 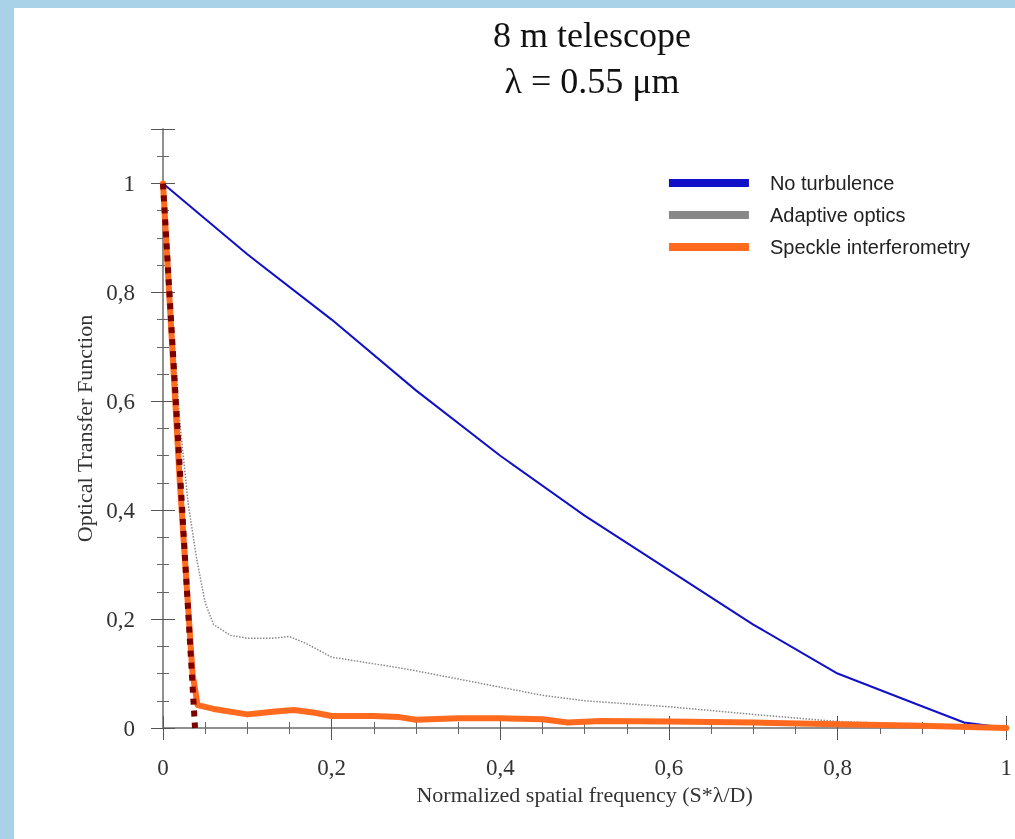 What do you see at coordinates (869, 247) in the screenshot?
I see `legend-label: Speckle interferometry` at bounding box center [869, 247].